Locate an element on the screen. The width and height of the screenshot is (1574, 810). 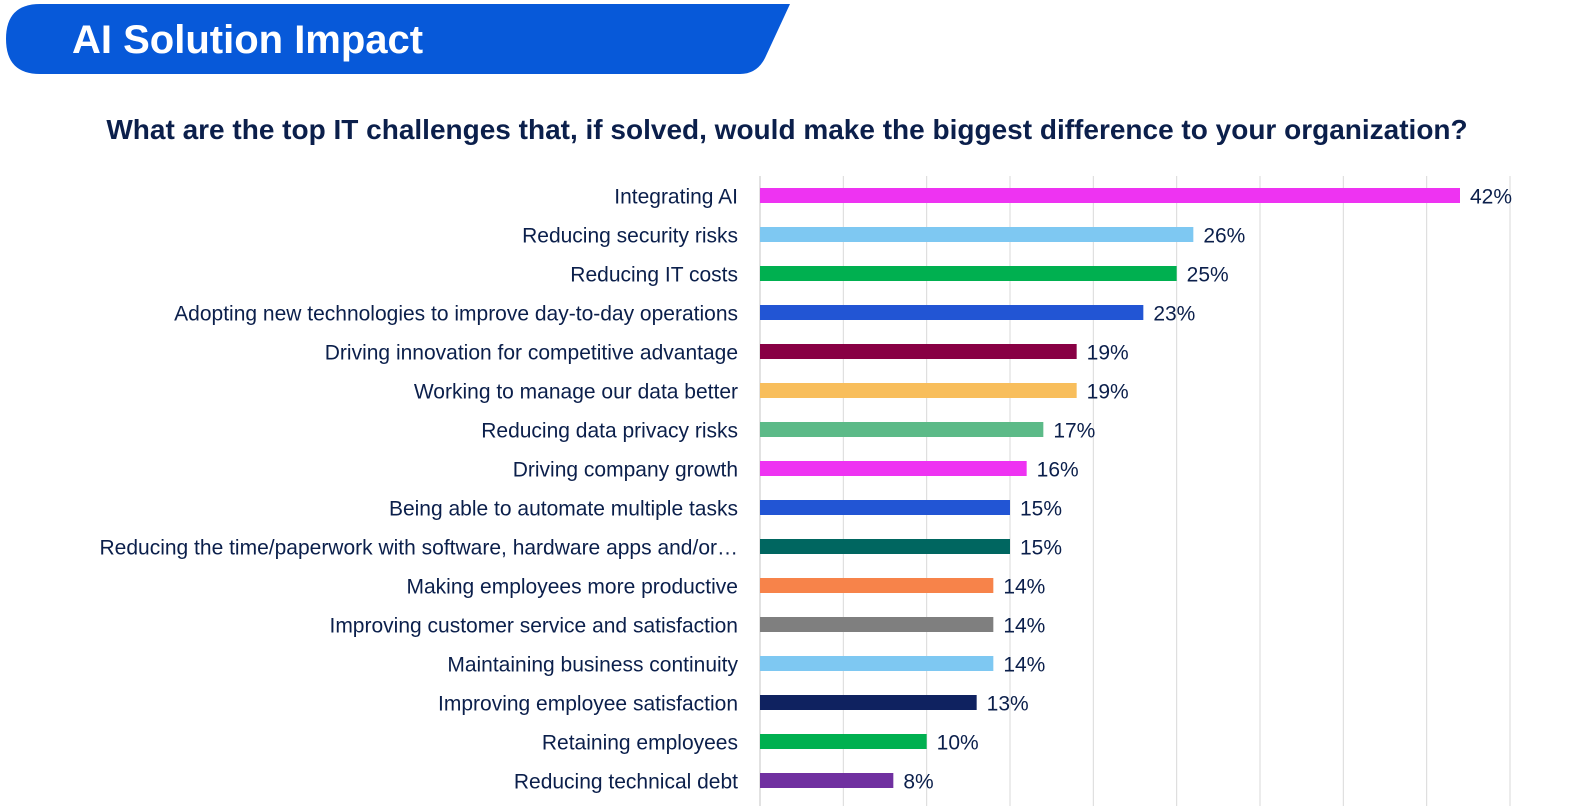
data-label: 42% is located at coordinates (1491, 197).